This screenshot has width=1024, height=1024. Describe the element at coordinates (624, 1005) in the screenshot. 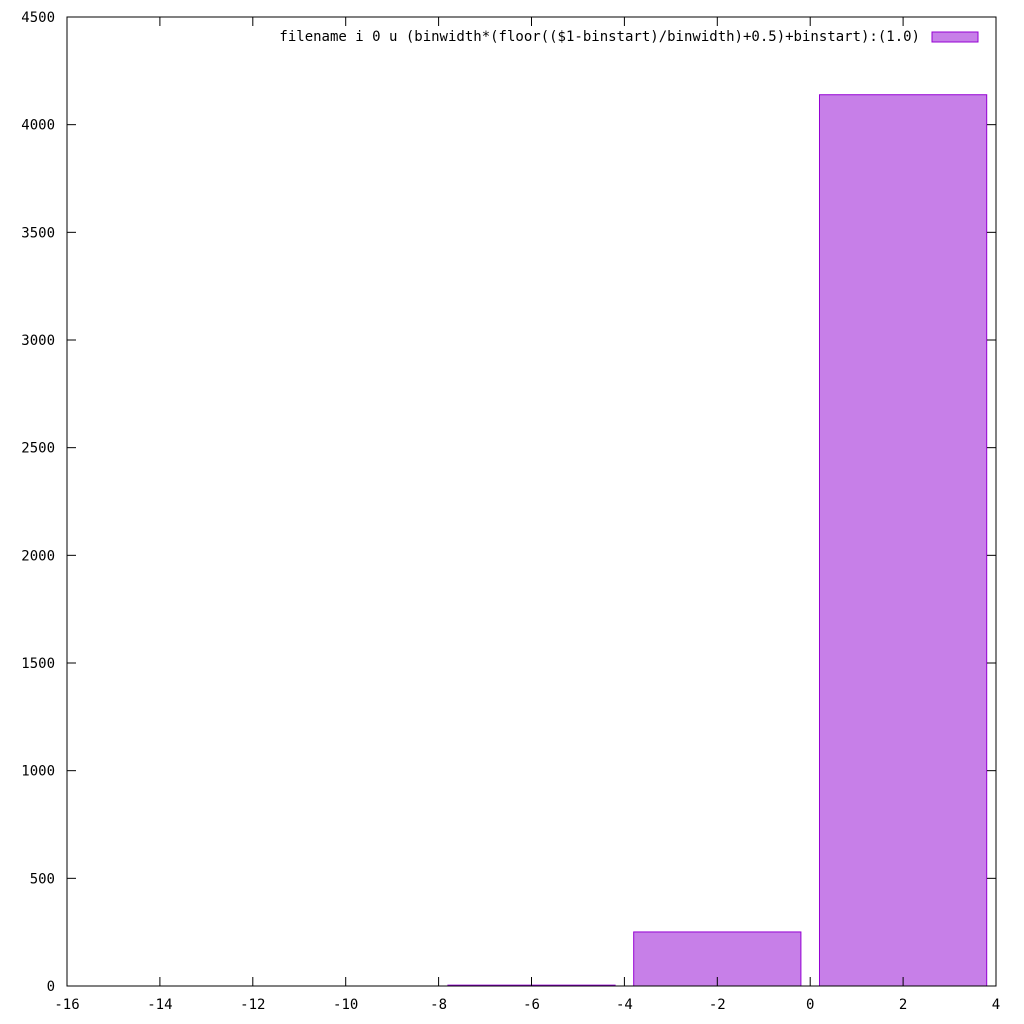

I see `x-tick-label: -4` at that location.